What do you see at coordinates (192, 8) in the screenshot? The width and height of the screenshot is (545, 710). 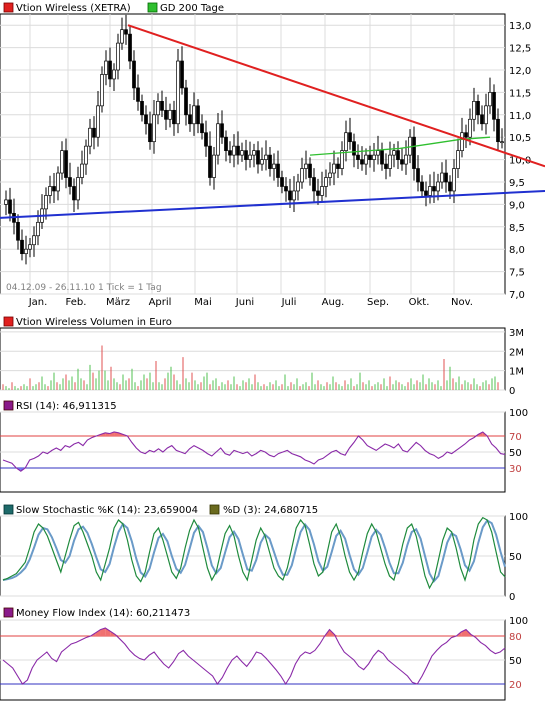 I see `legend-ma-label: GD 200 Tage` at bounding box center [192, 8].